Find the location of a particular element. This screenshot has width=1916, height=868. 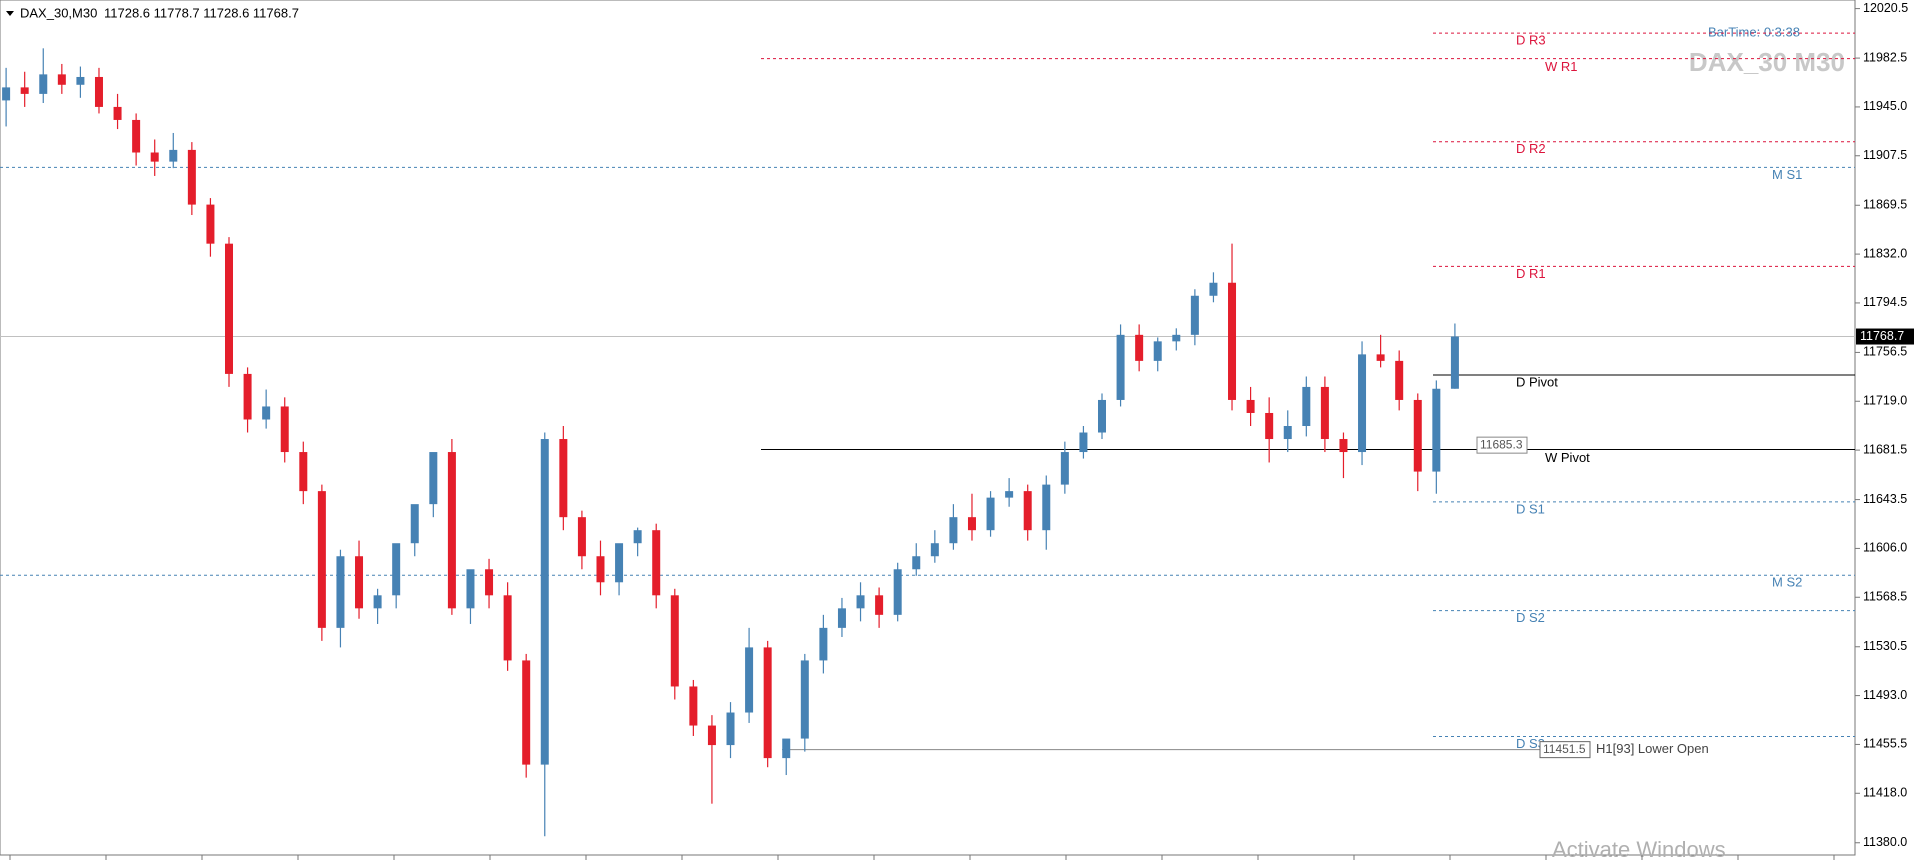

y-tick-label: 11982.5 is located at coordinates (1885, 57).